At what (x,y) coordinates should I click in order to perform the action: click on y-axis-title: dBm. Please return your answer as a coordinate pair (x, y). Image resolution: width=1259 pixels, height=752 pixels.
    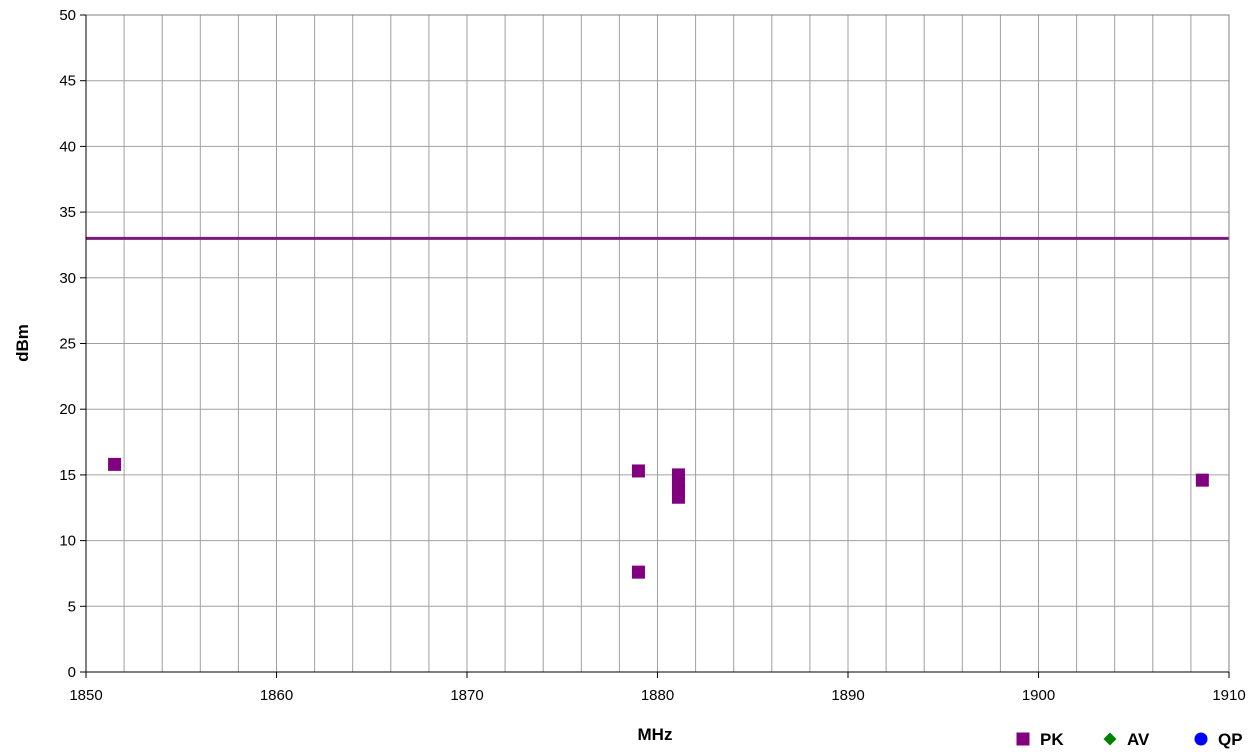
    Looking at the image, I should click on (22, 343).